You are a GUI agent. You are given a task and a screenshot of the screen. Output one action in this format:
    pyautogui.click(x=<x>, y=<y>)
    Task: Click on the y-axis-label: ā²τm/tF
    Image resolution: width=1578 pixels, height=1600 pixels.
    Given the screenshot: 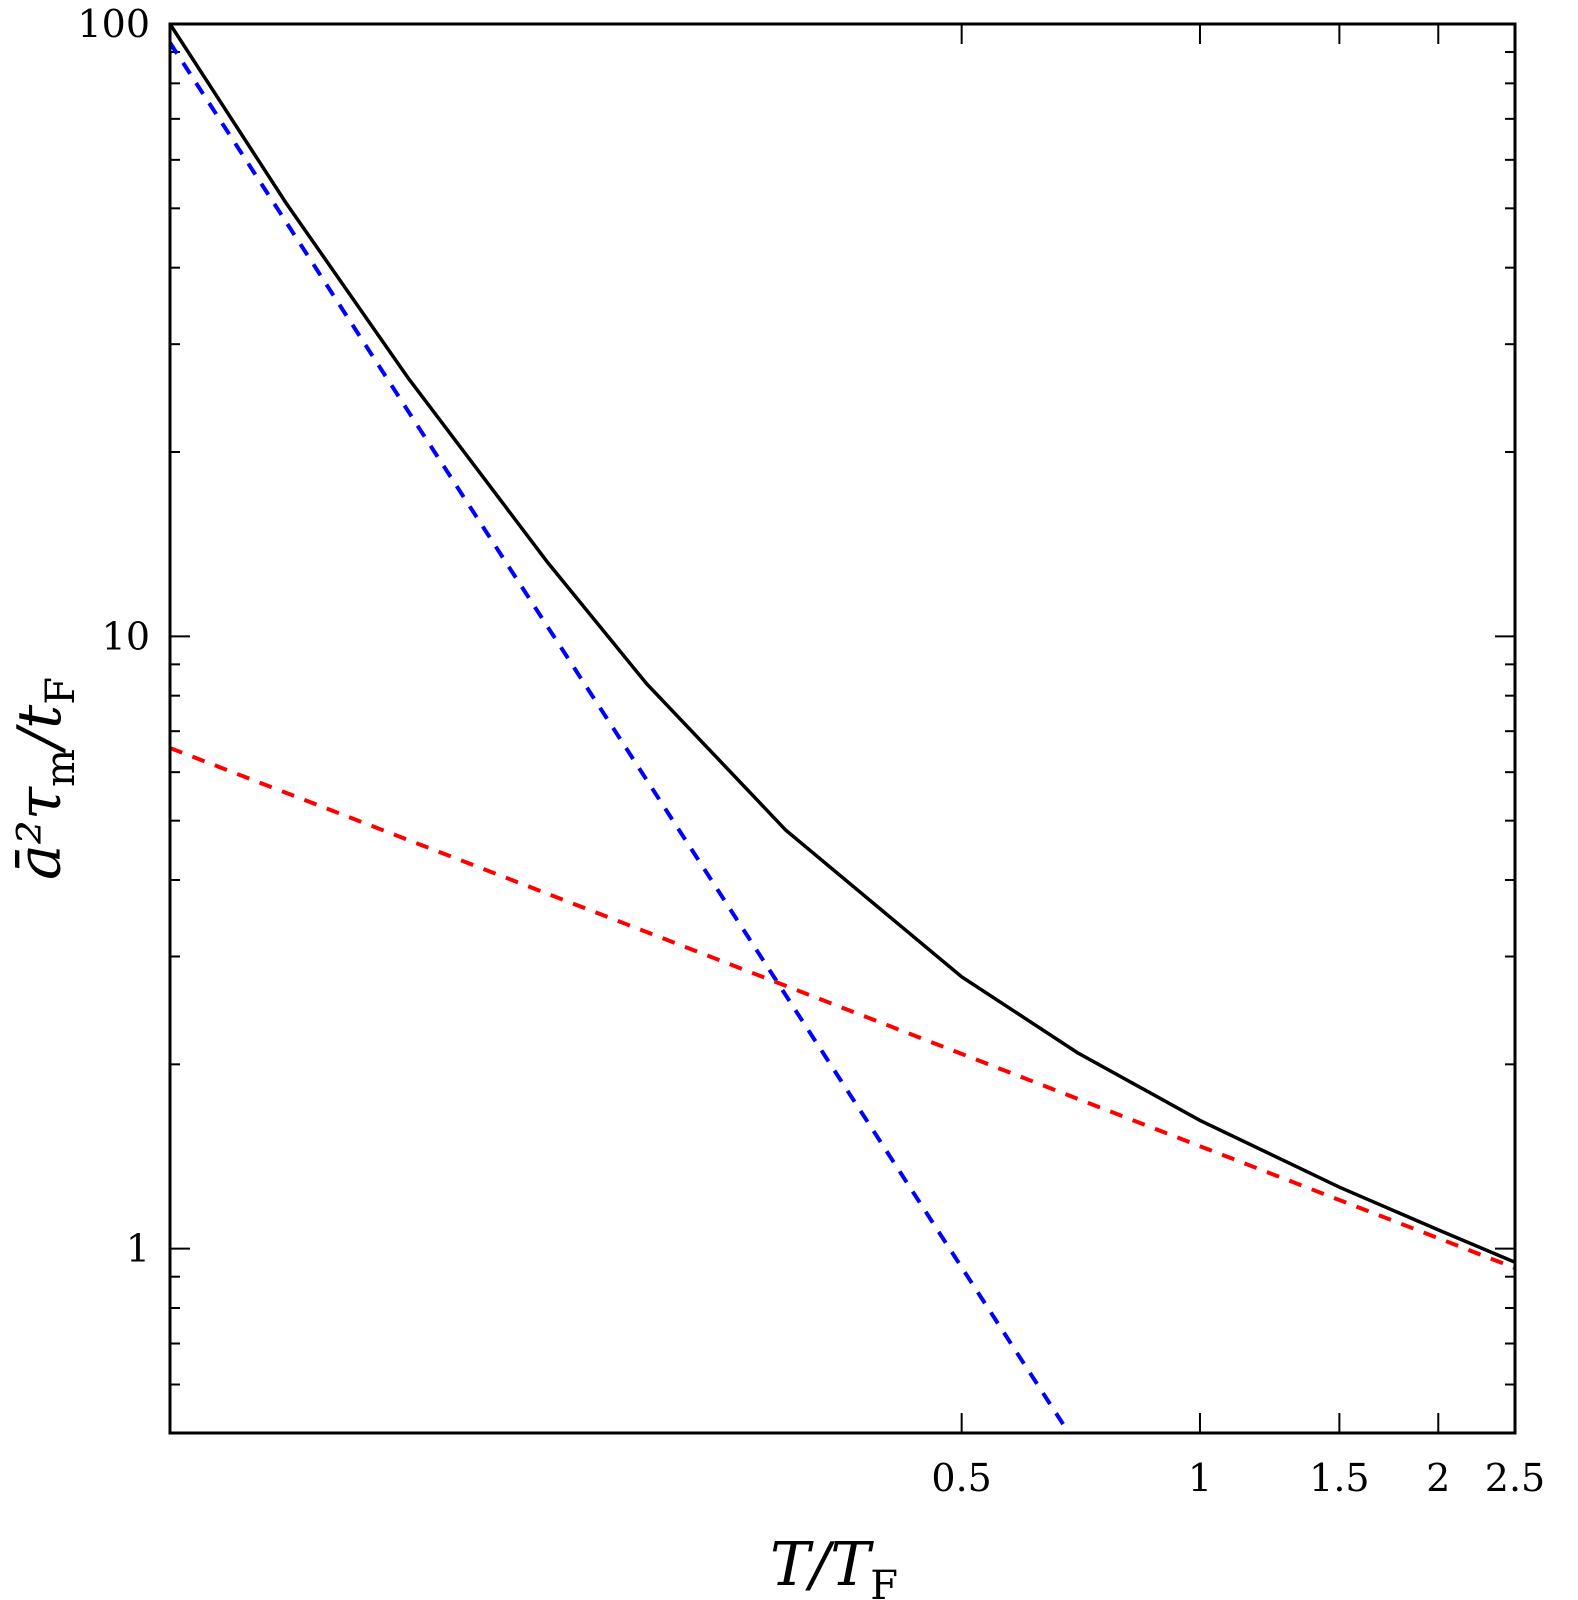 What is the action you would take?
    pyautogui.click(x=44, y=778)
    